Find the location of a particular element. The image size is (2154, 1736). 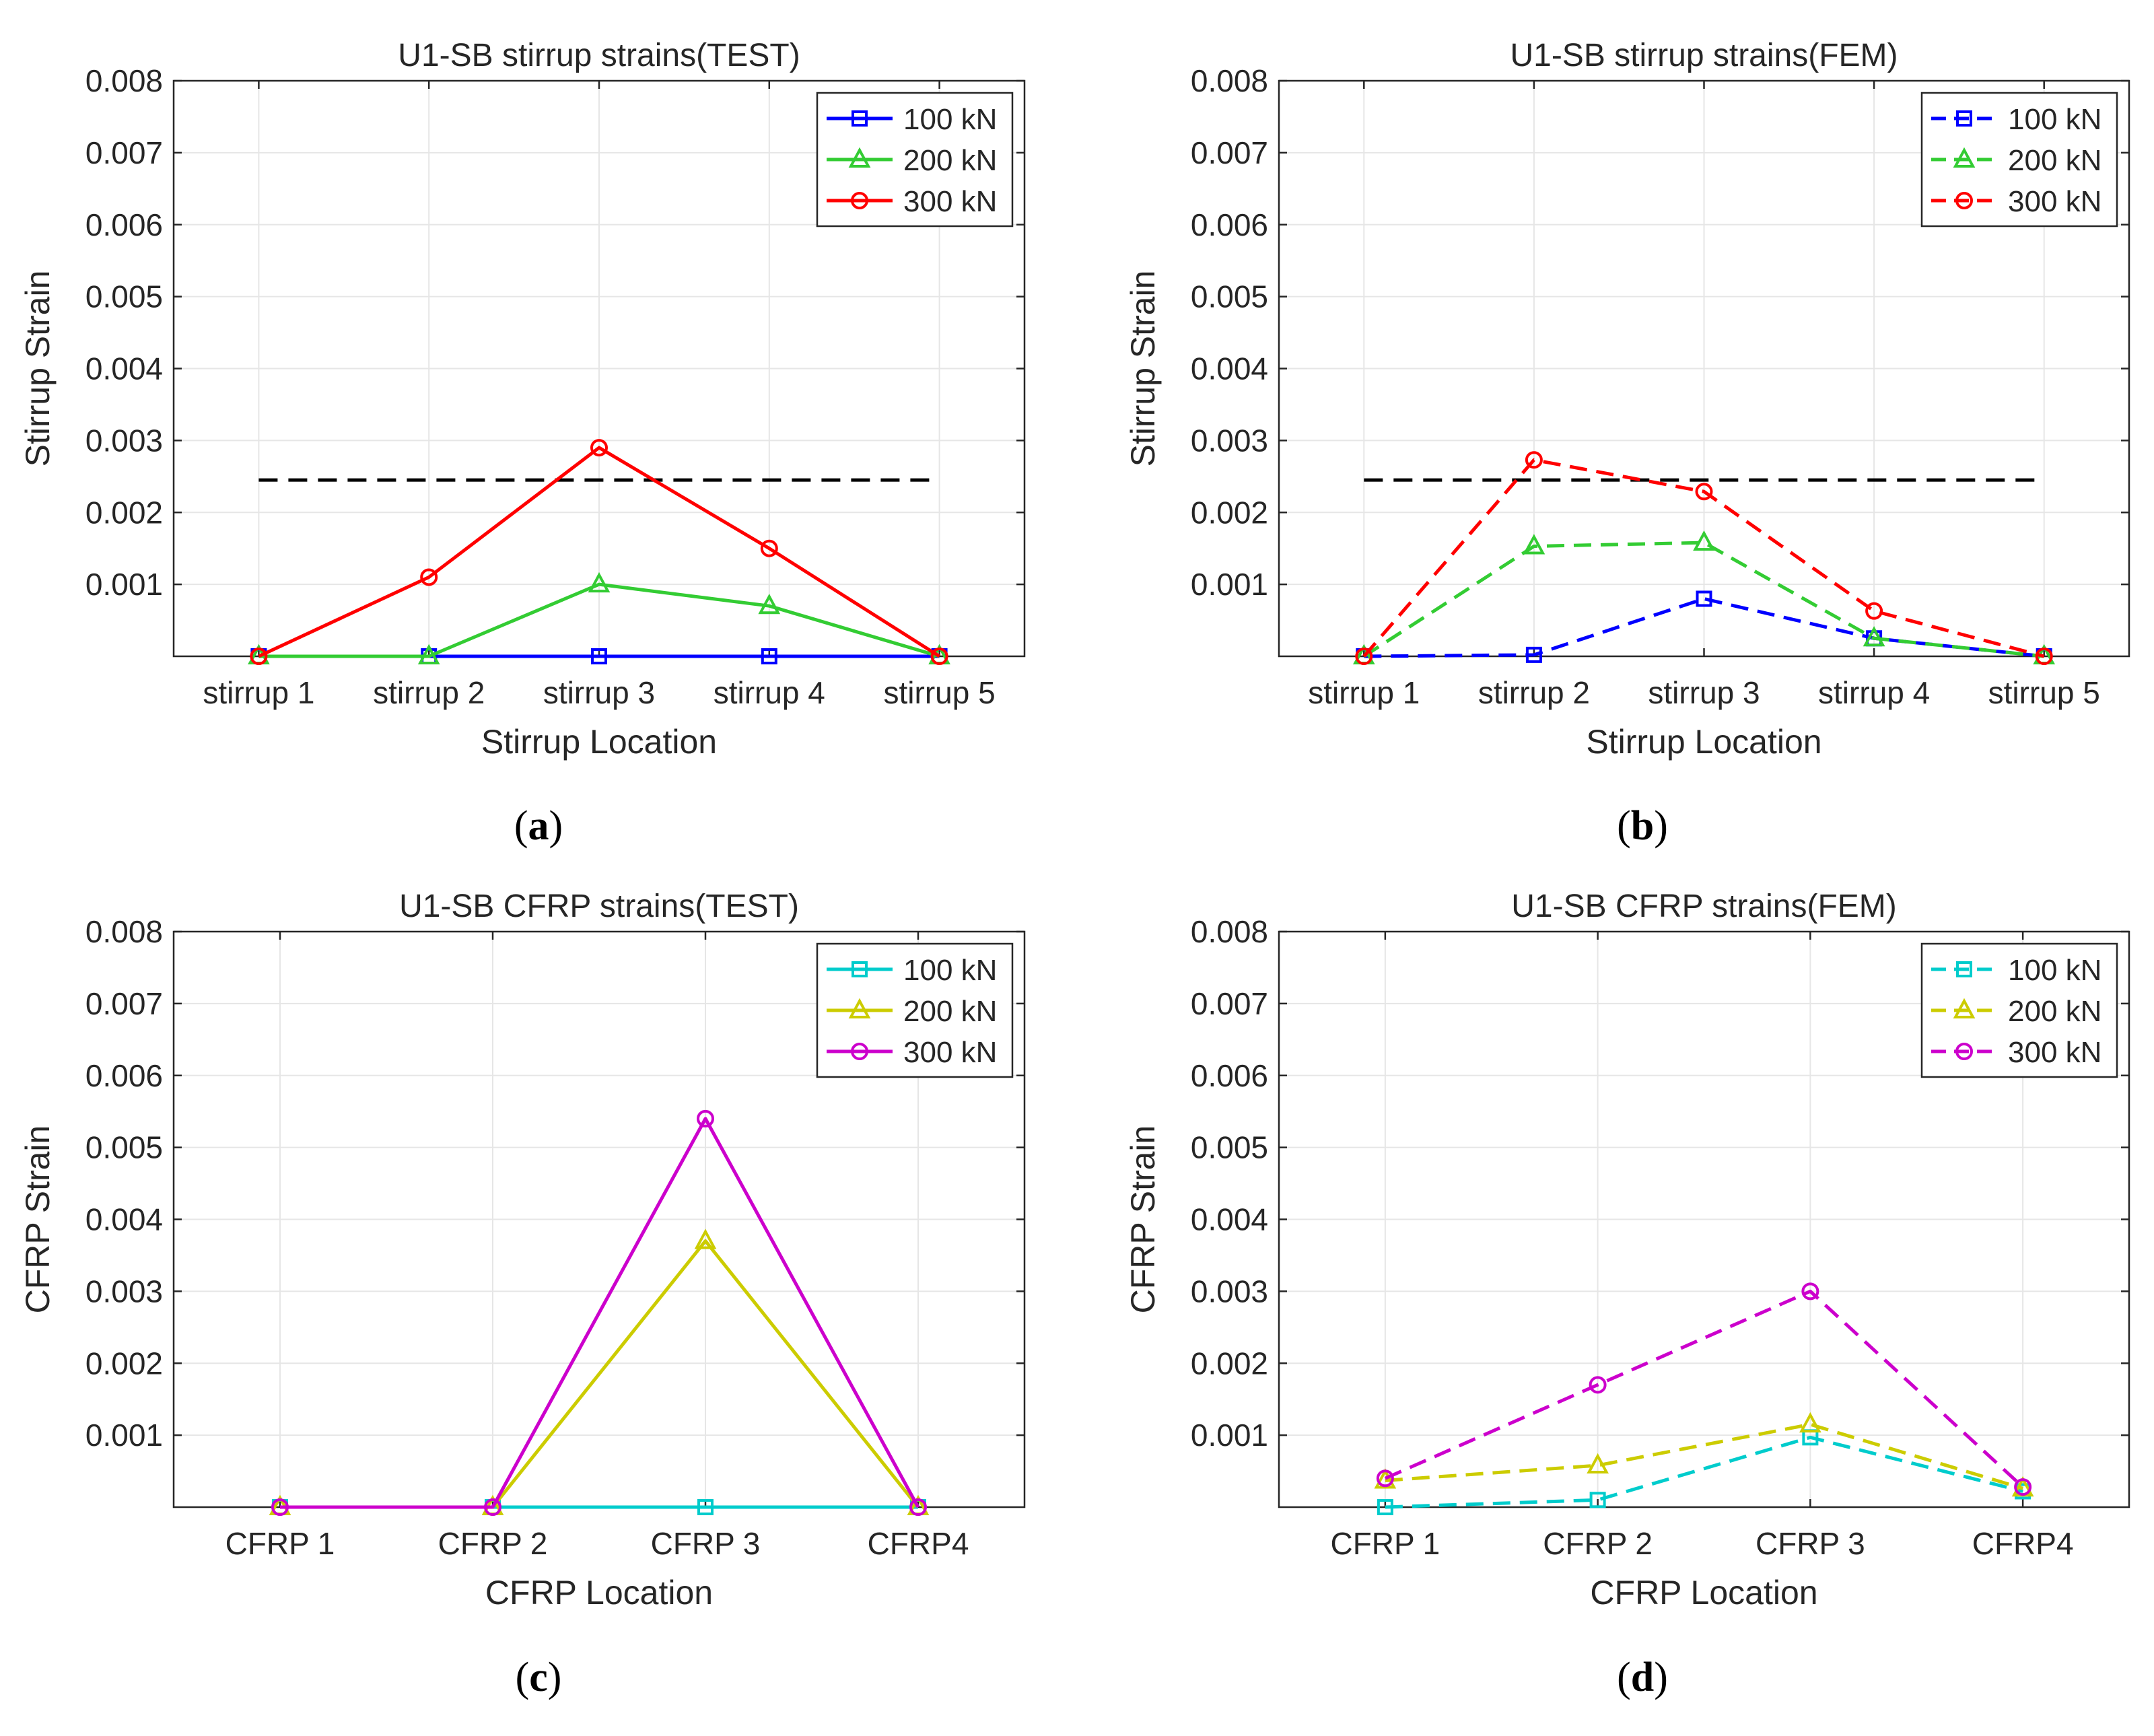

panel-label-letter: c is located at coordinates (538, 1677).